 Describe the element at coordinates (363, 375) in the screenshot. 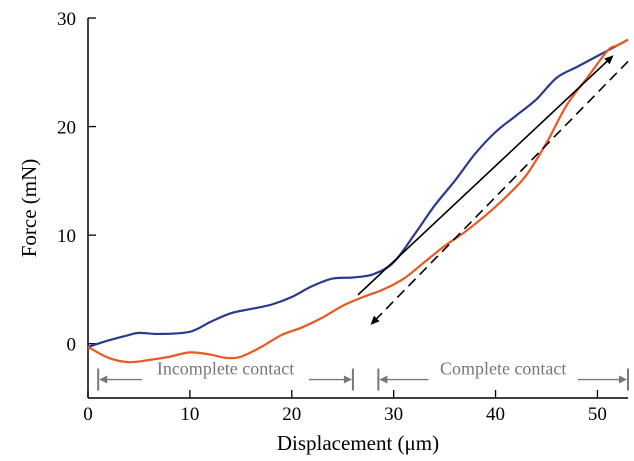

I see `contact-annotations: Incomplete contact Complete contact` at that location.